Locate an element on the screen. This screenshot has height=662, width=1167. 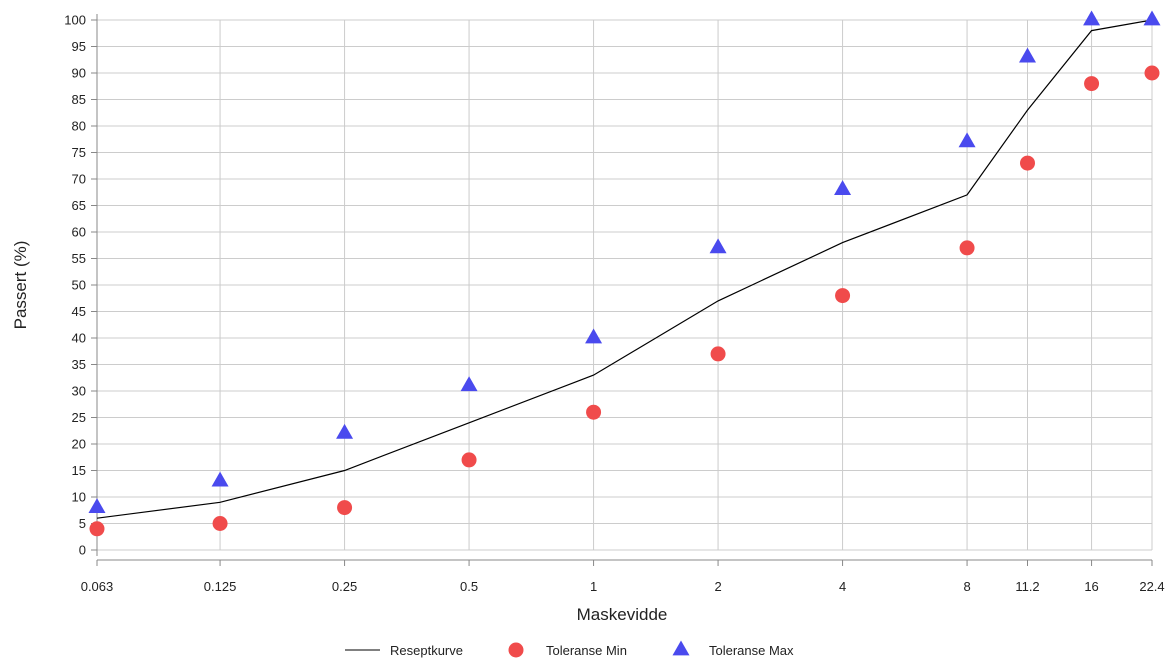
legend-label: Toleranse Min is located at coordinates (586, 650).